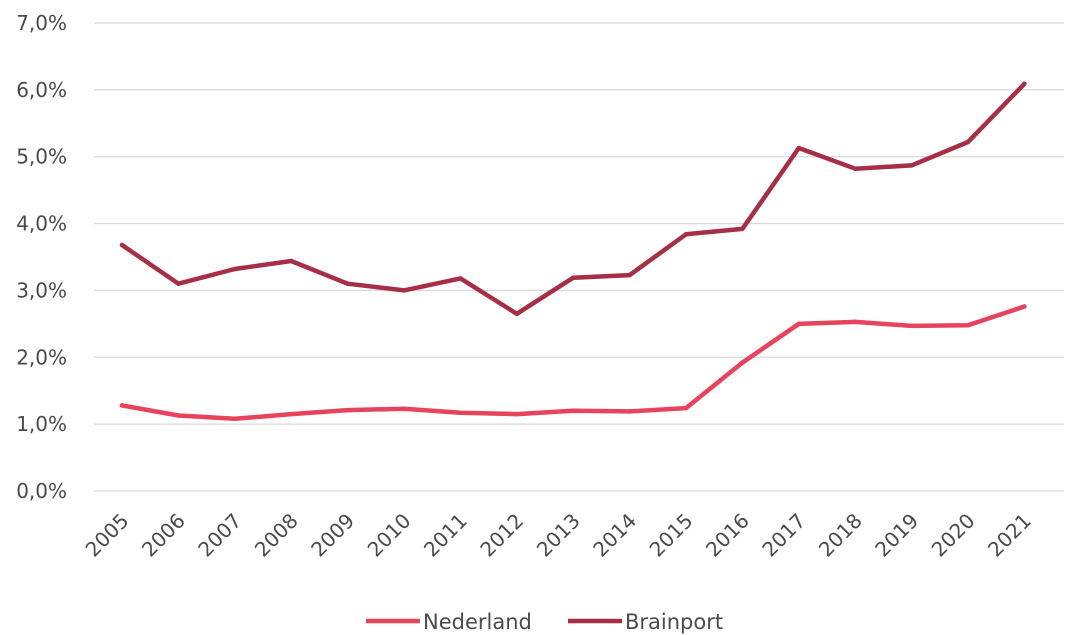 The image size is (1066, 635). What do you see at coordinates (389, 535) in the screenshot?
I see `x-tick-label: 2010` at bounding box center [389, 535].